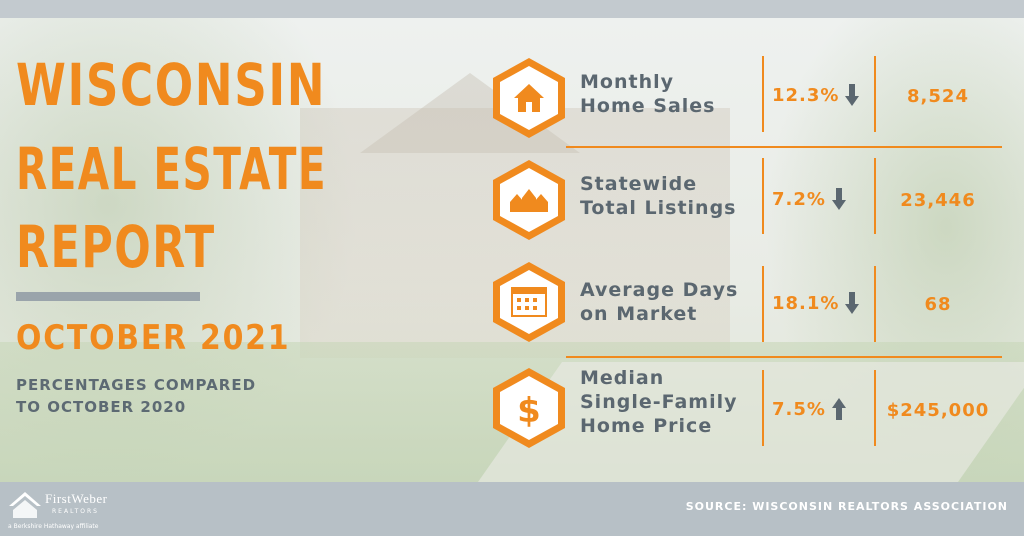 The height and width of the screenshot is (536, 1024). What do you see at coordinates (838, 409) in the screenshot?
I see `arrow-up-icon` at bounding box center [838, 409].